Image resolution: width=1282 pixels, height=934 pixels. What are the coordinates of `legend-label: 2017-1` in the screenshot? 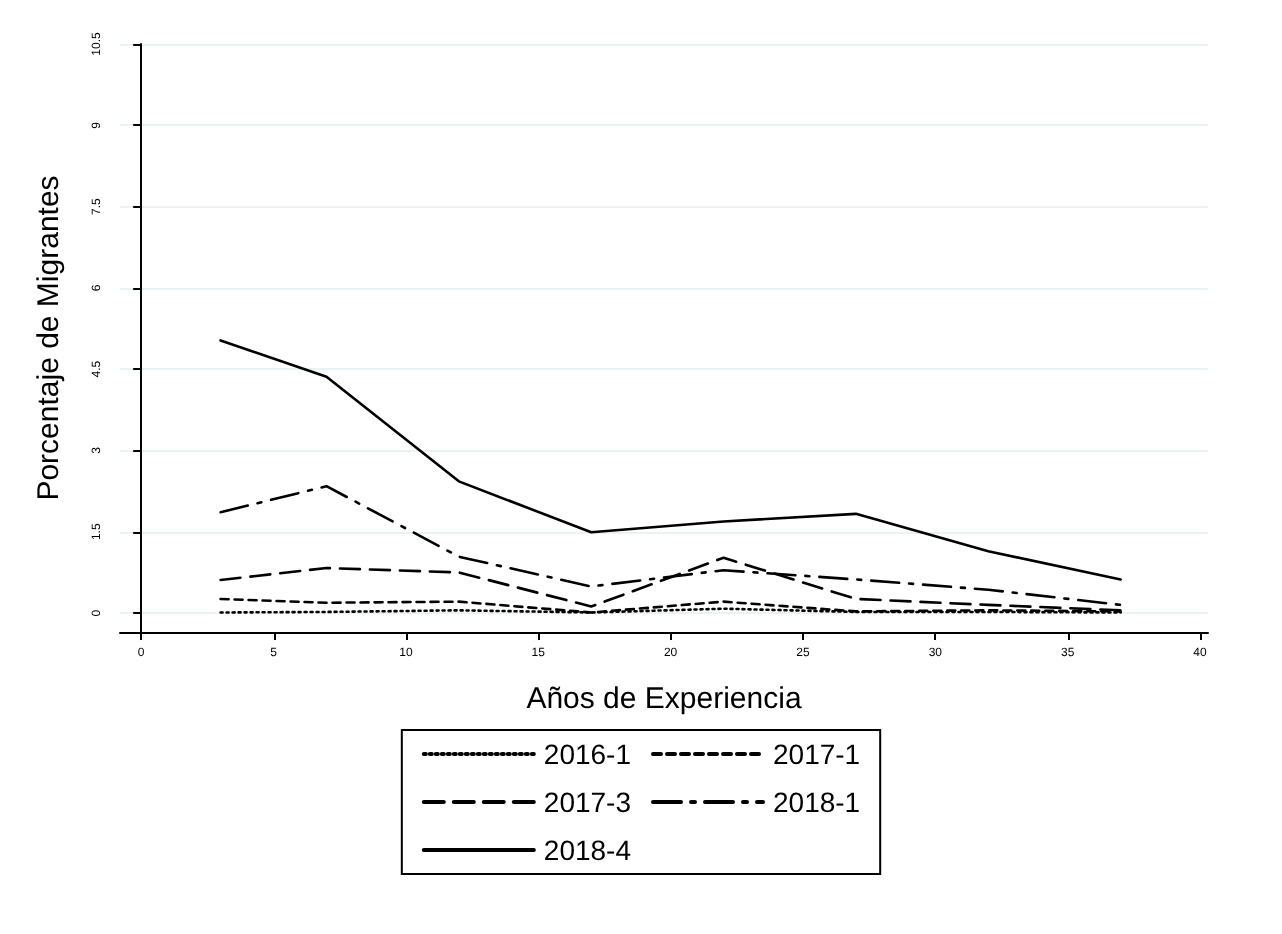 It's located at (817, 754).